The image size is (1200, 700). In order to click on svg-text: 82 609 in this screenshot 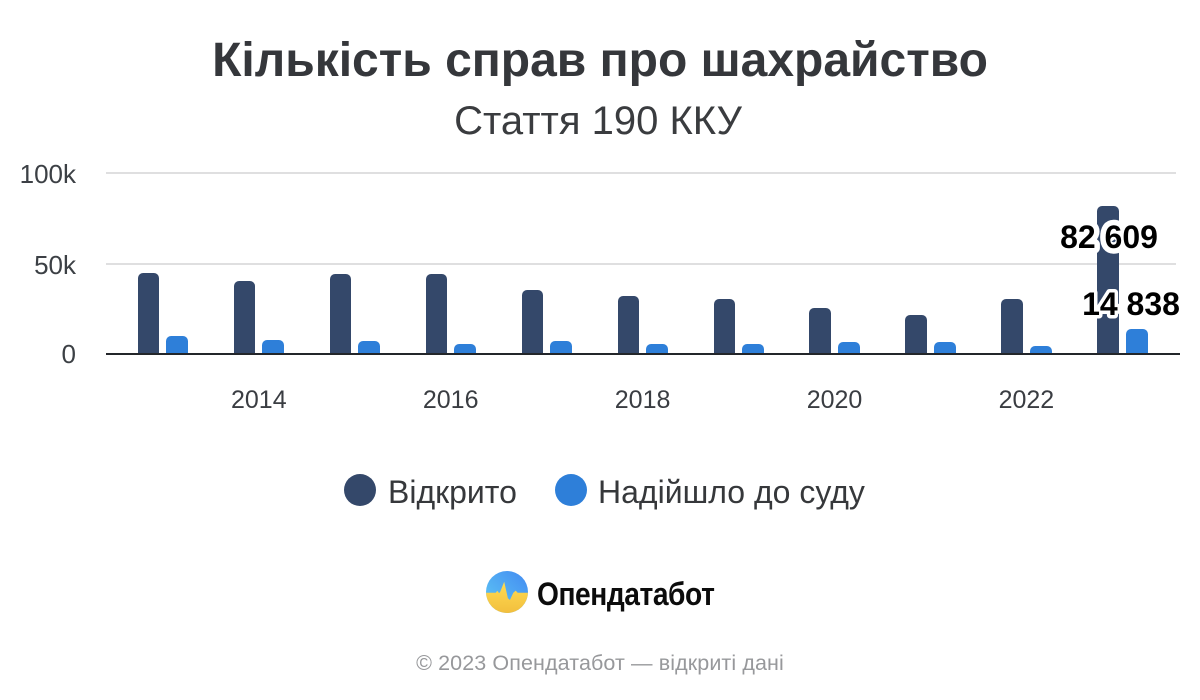, I will do `click(1109, 237)`.